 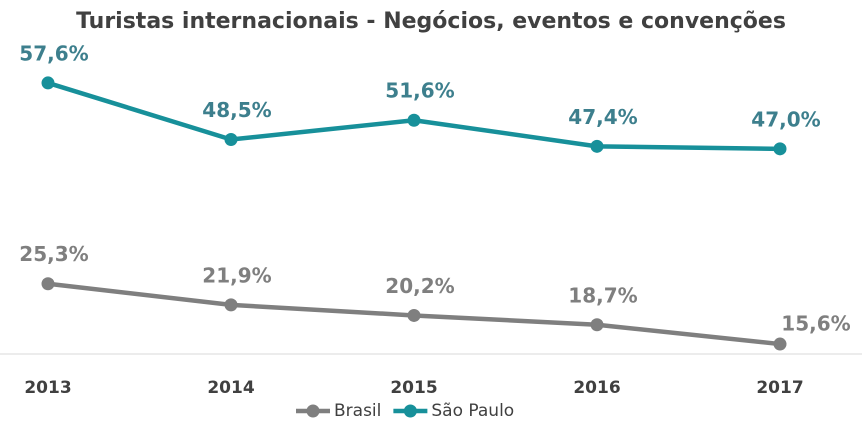 I want to click on data-label: 21,9%, so click(x=236, y=275).